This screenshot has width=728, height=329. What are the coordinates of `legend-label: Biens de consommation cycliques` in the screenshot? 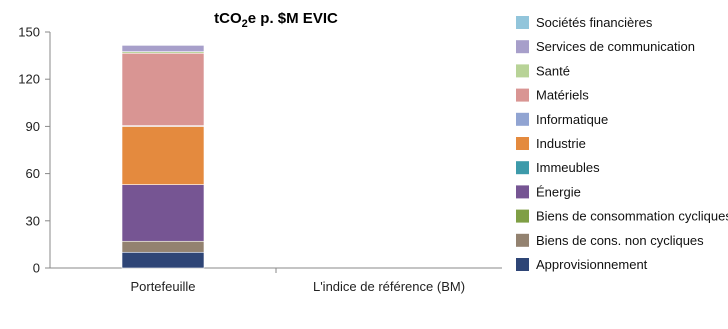 It's located at (632, 216).